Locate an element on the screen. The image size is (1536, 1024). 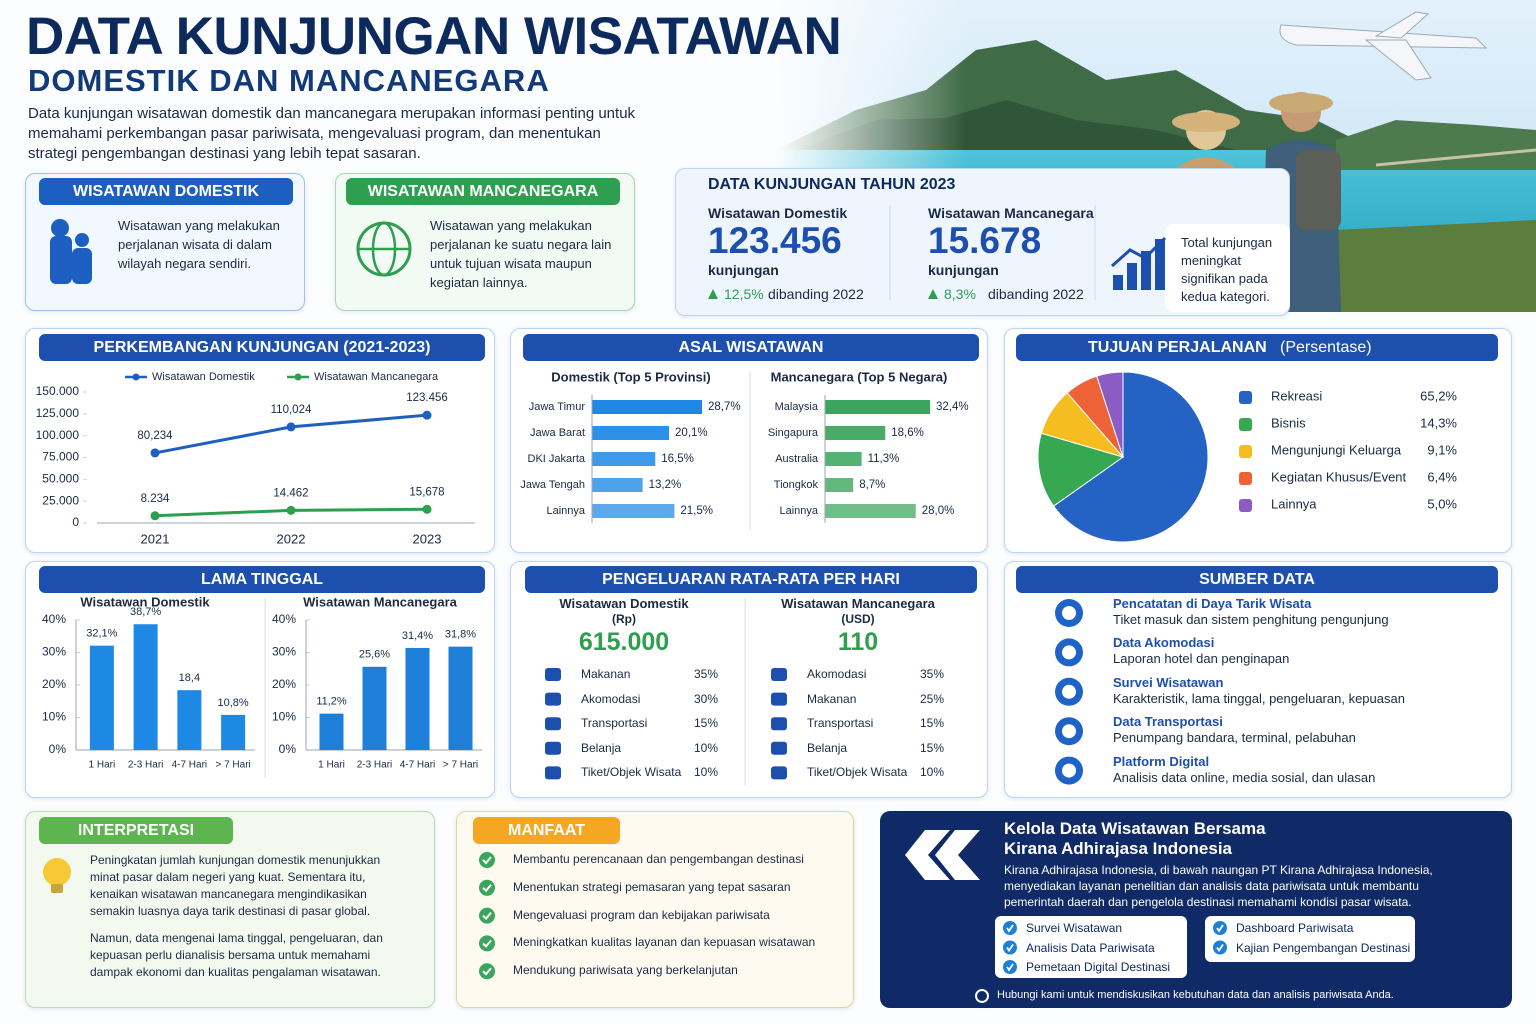
item-label: Transportasi is located at coordinates (614, 723).